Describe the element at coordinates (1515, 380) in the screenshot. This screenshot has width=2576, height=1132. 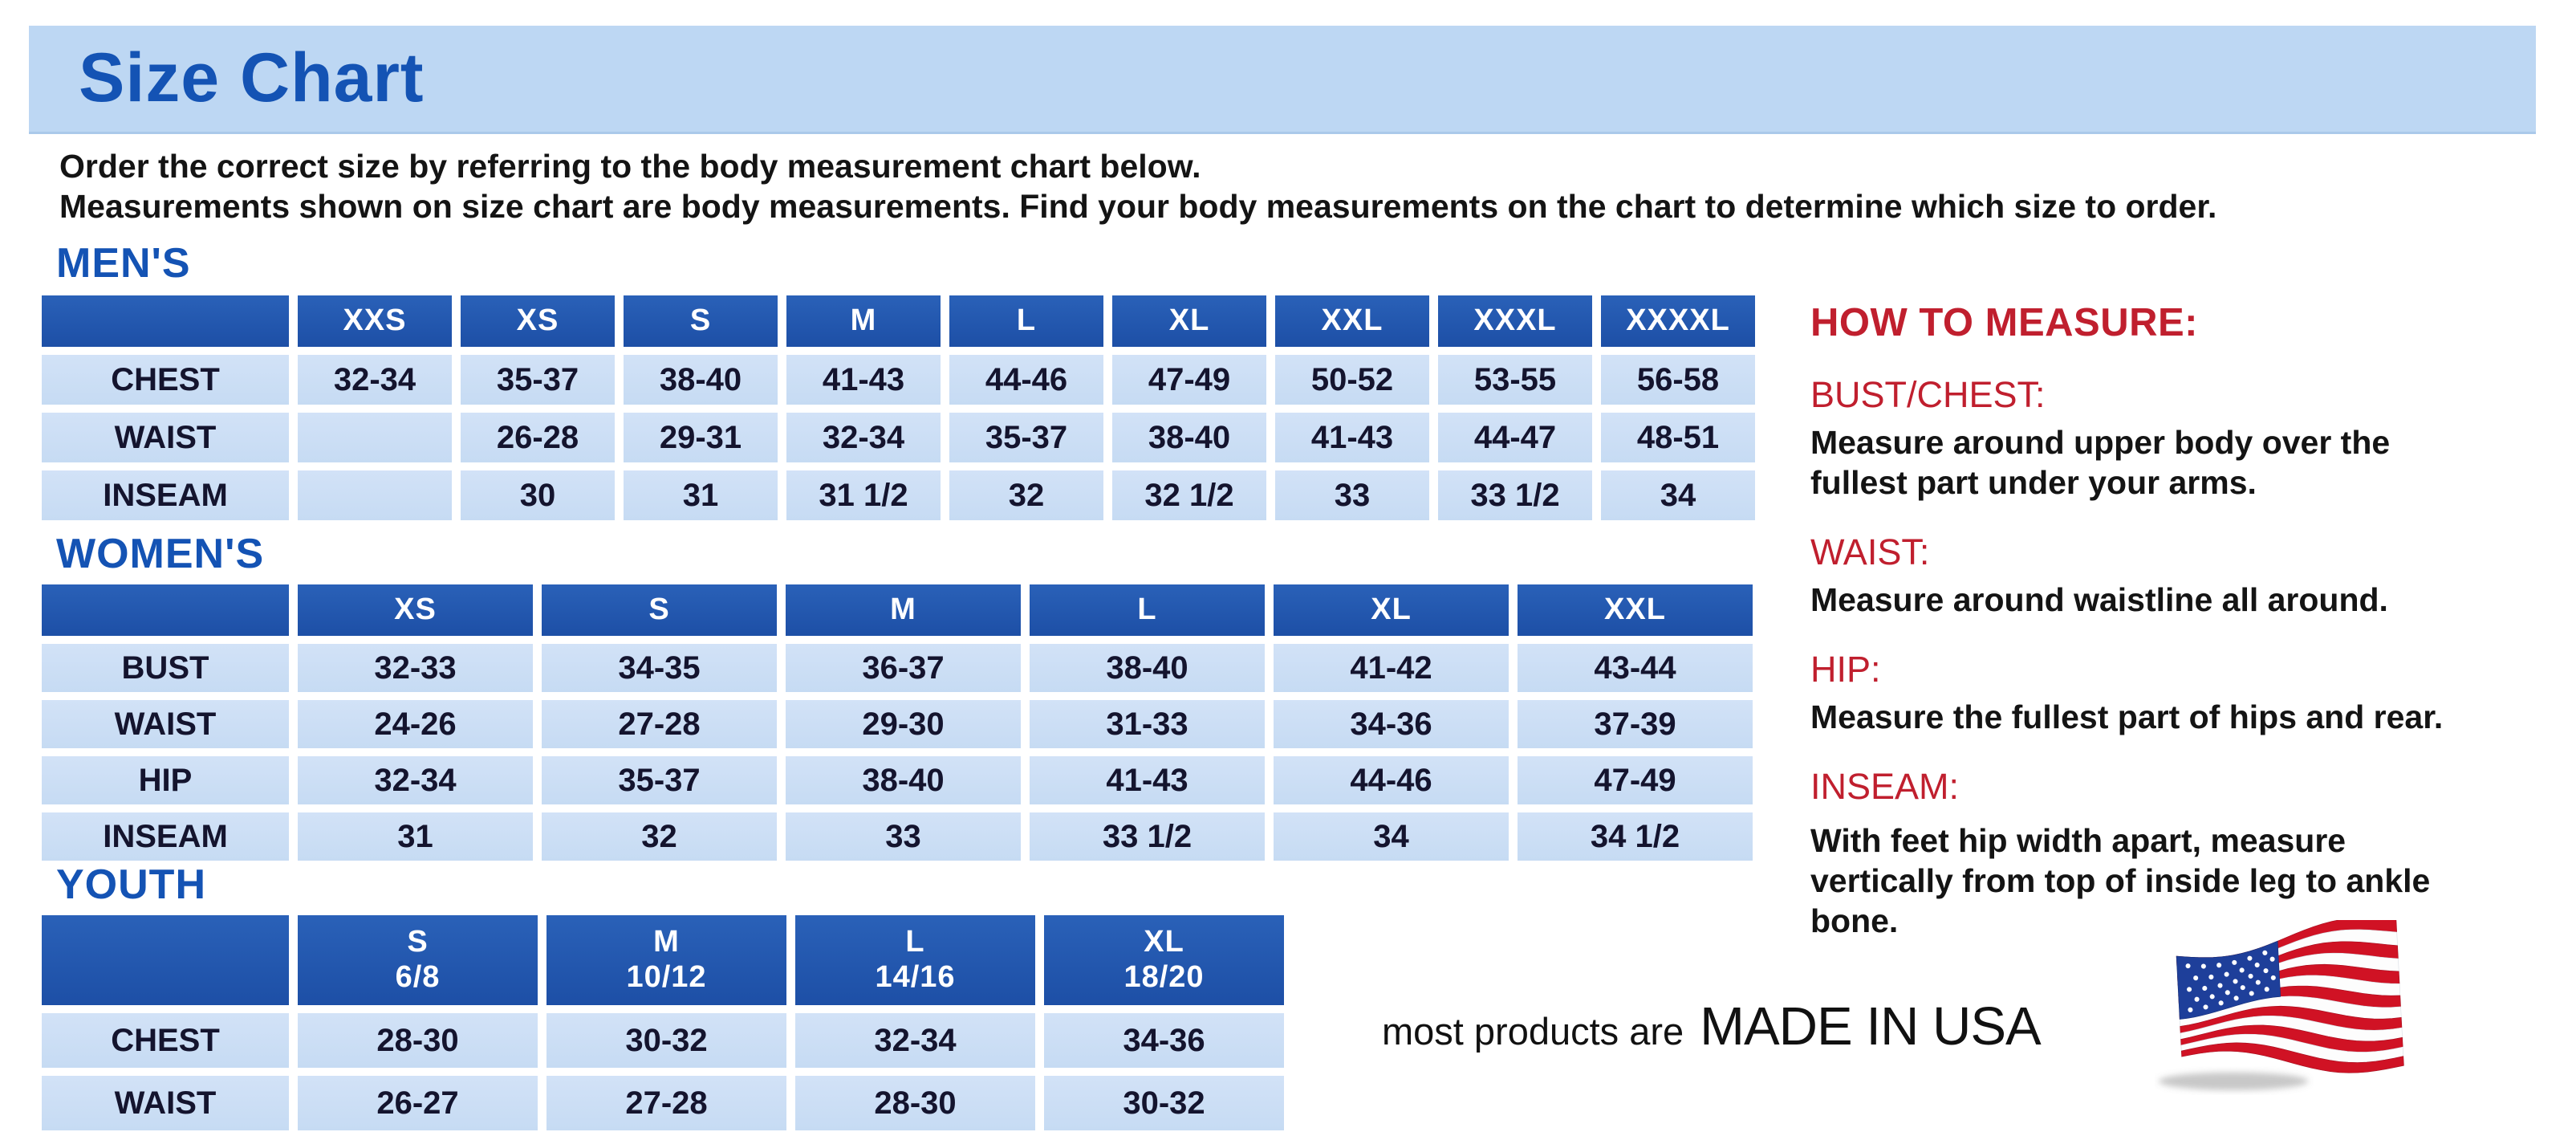
I see `size-cell: 53-55` at that location.